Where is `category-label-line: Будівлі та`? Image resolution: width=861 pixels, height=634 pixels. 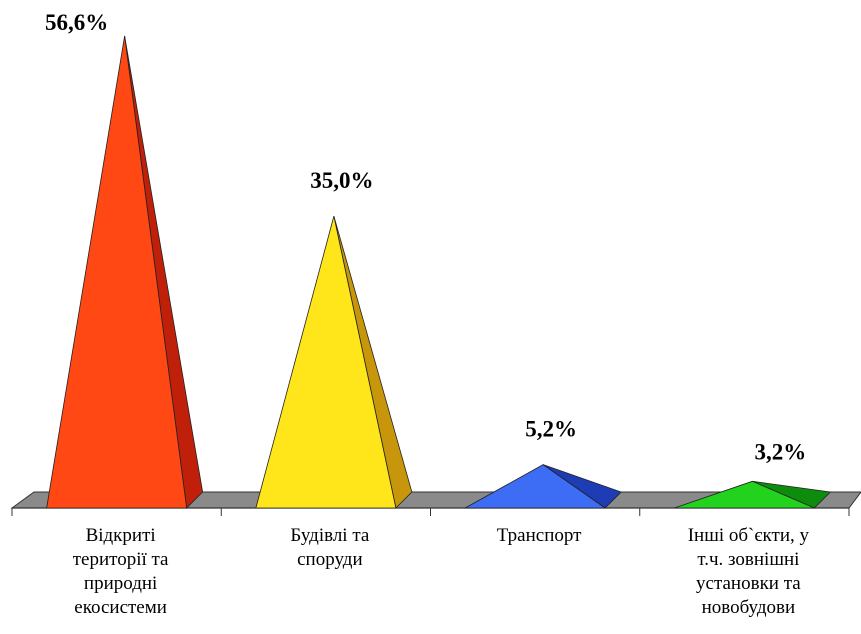 category-label-line: Будівлі та is located at coordinates (330, 535).